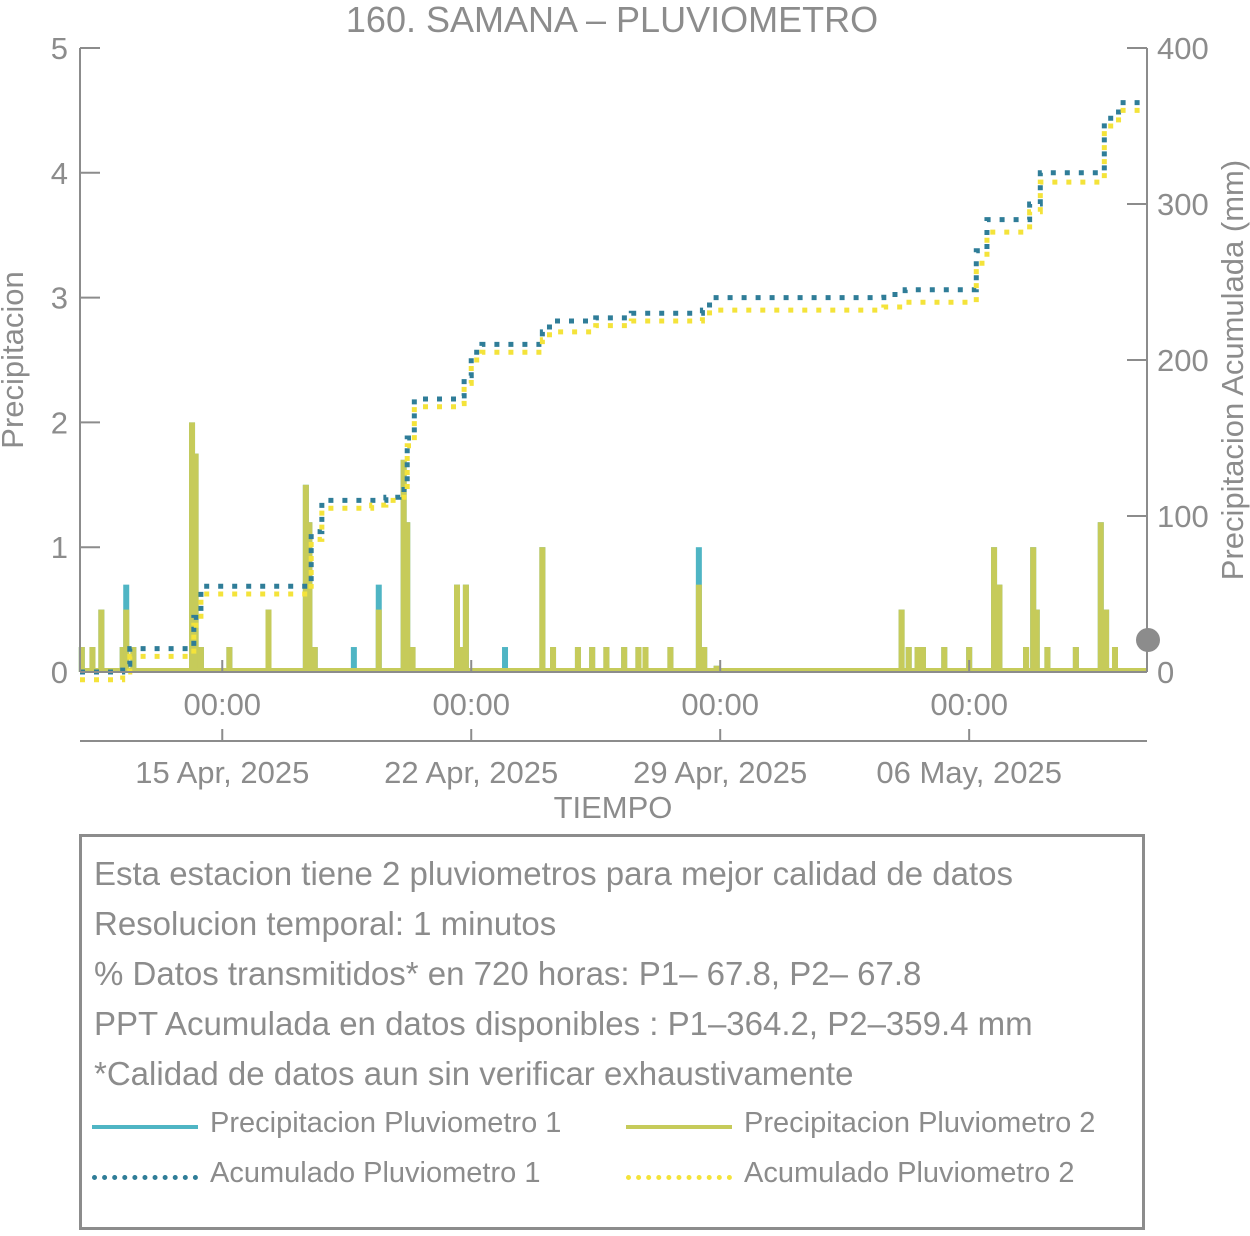 Image resolution: width=1250 pixels, height=1236 pixels. What do you see at coordinates (1183, 204) in the screenshot?
I see `y-right-tick-label: 300` at bounding box center [1183, 204].